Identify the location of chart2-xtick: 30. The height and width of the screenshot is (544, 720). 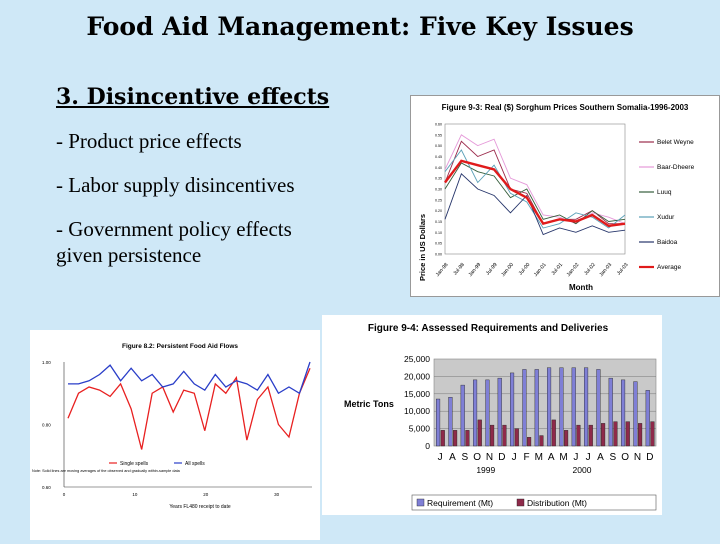
(277, 494).